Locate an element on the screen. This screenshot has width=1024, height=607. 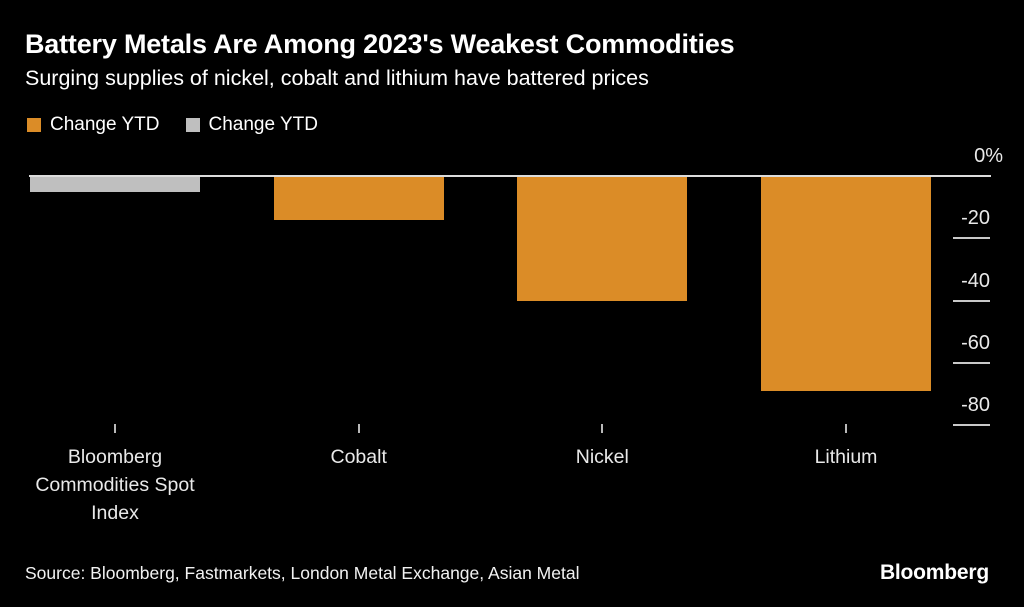
x-label-cobalt: Cobalt is located at coordinates (358, 457).